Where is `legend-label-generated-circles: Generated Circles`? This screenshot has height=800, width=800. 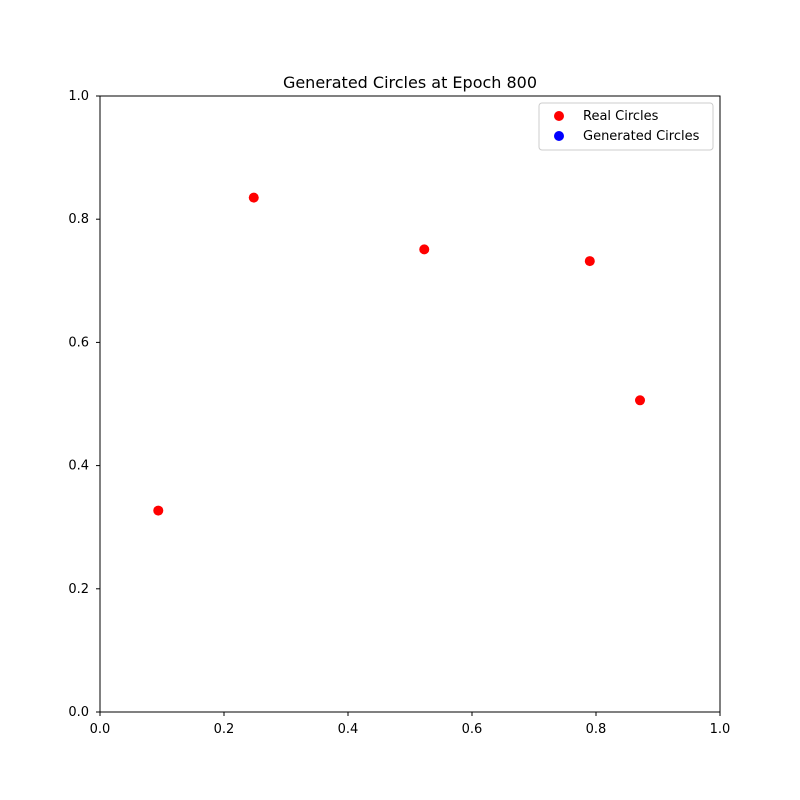 legend-label-generated-circles: Generated Circles is located at coordinates (641, 136).